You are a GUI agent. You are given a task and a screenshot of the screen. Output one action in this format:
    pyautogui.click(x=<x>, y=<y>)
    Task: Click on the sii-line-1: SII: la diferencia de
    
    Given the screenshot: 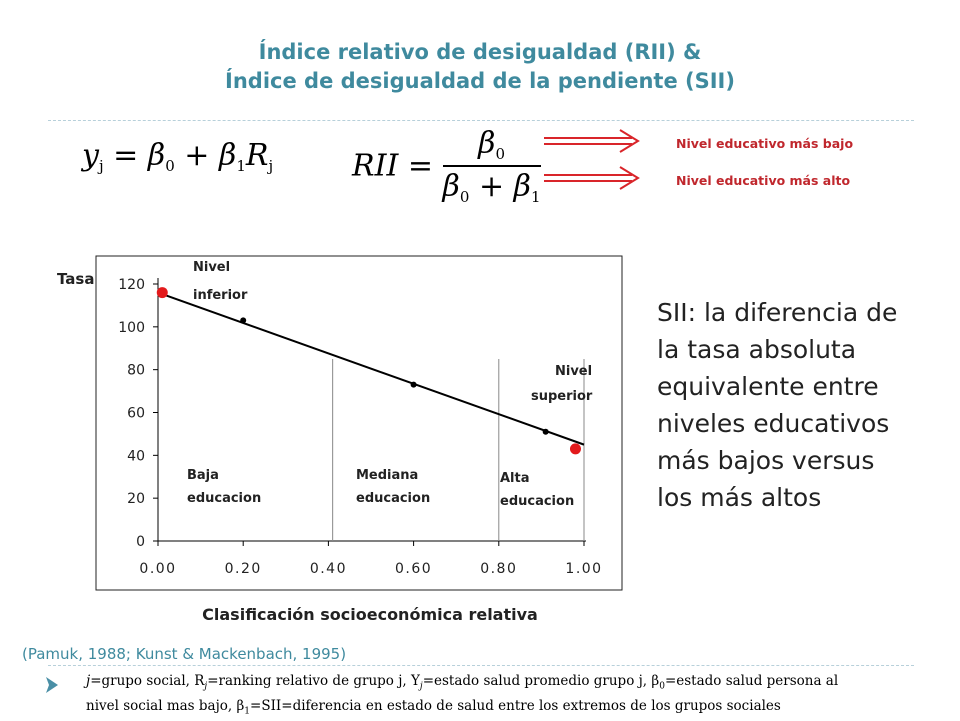 What is the action you would take?
    pyautogui.click(x=777, y=312)
    